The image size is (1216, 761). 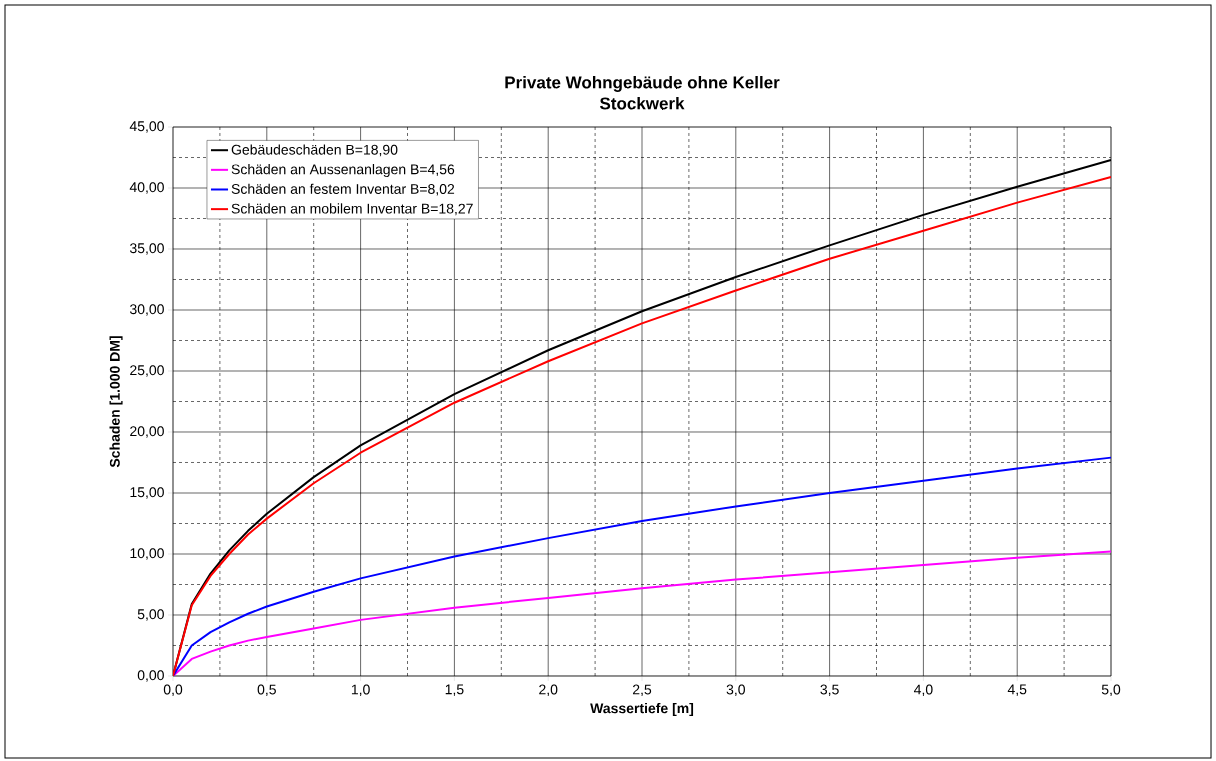 I want to click on x-tick-label: 3,0, so click(x=735, y=690).